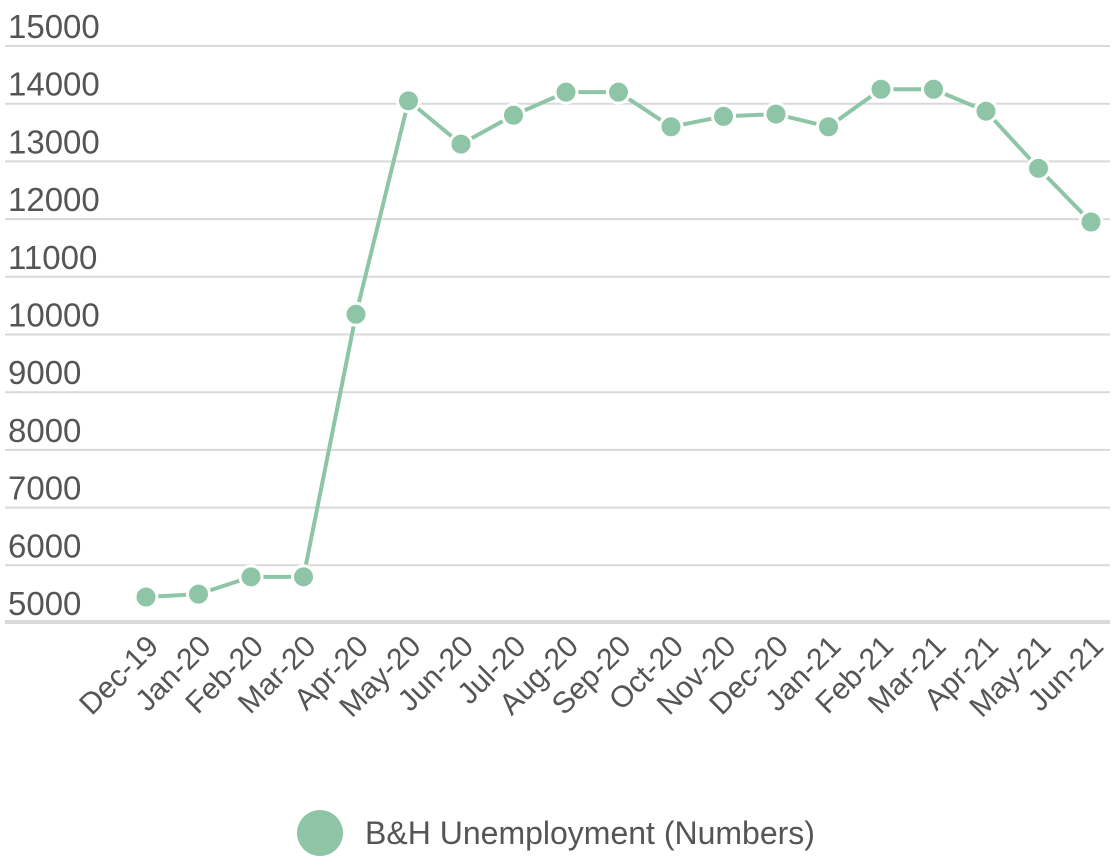  Describe the element at coordinates (320, 833) in the screenshot. I see `legend-swatch` at that location.